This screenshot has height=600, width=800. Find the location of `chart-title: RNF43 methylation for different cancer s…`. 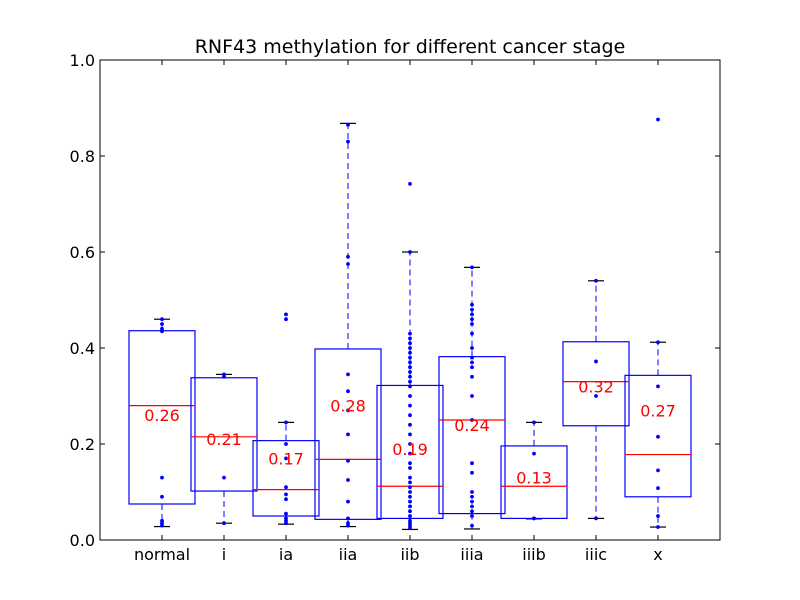

chart-title: RNF43 methylation for different cancer s… is located at coordinates (410, 47).